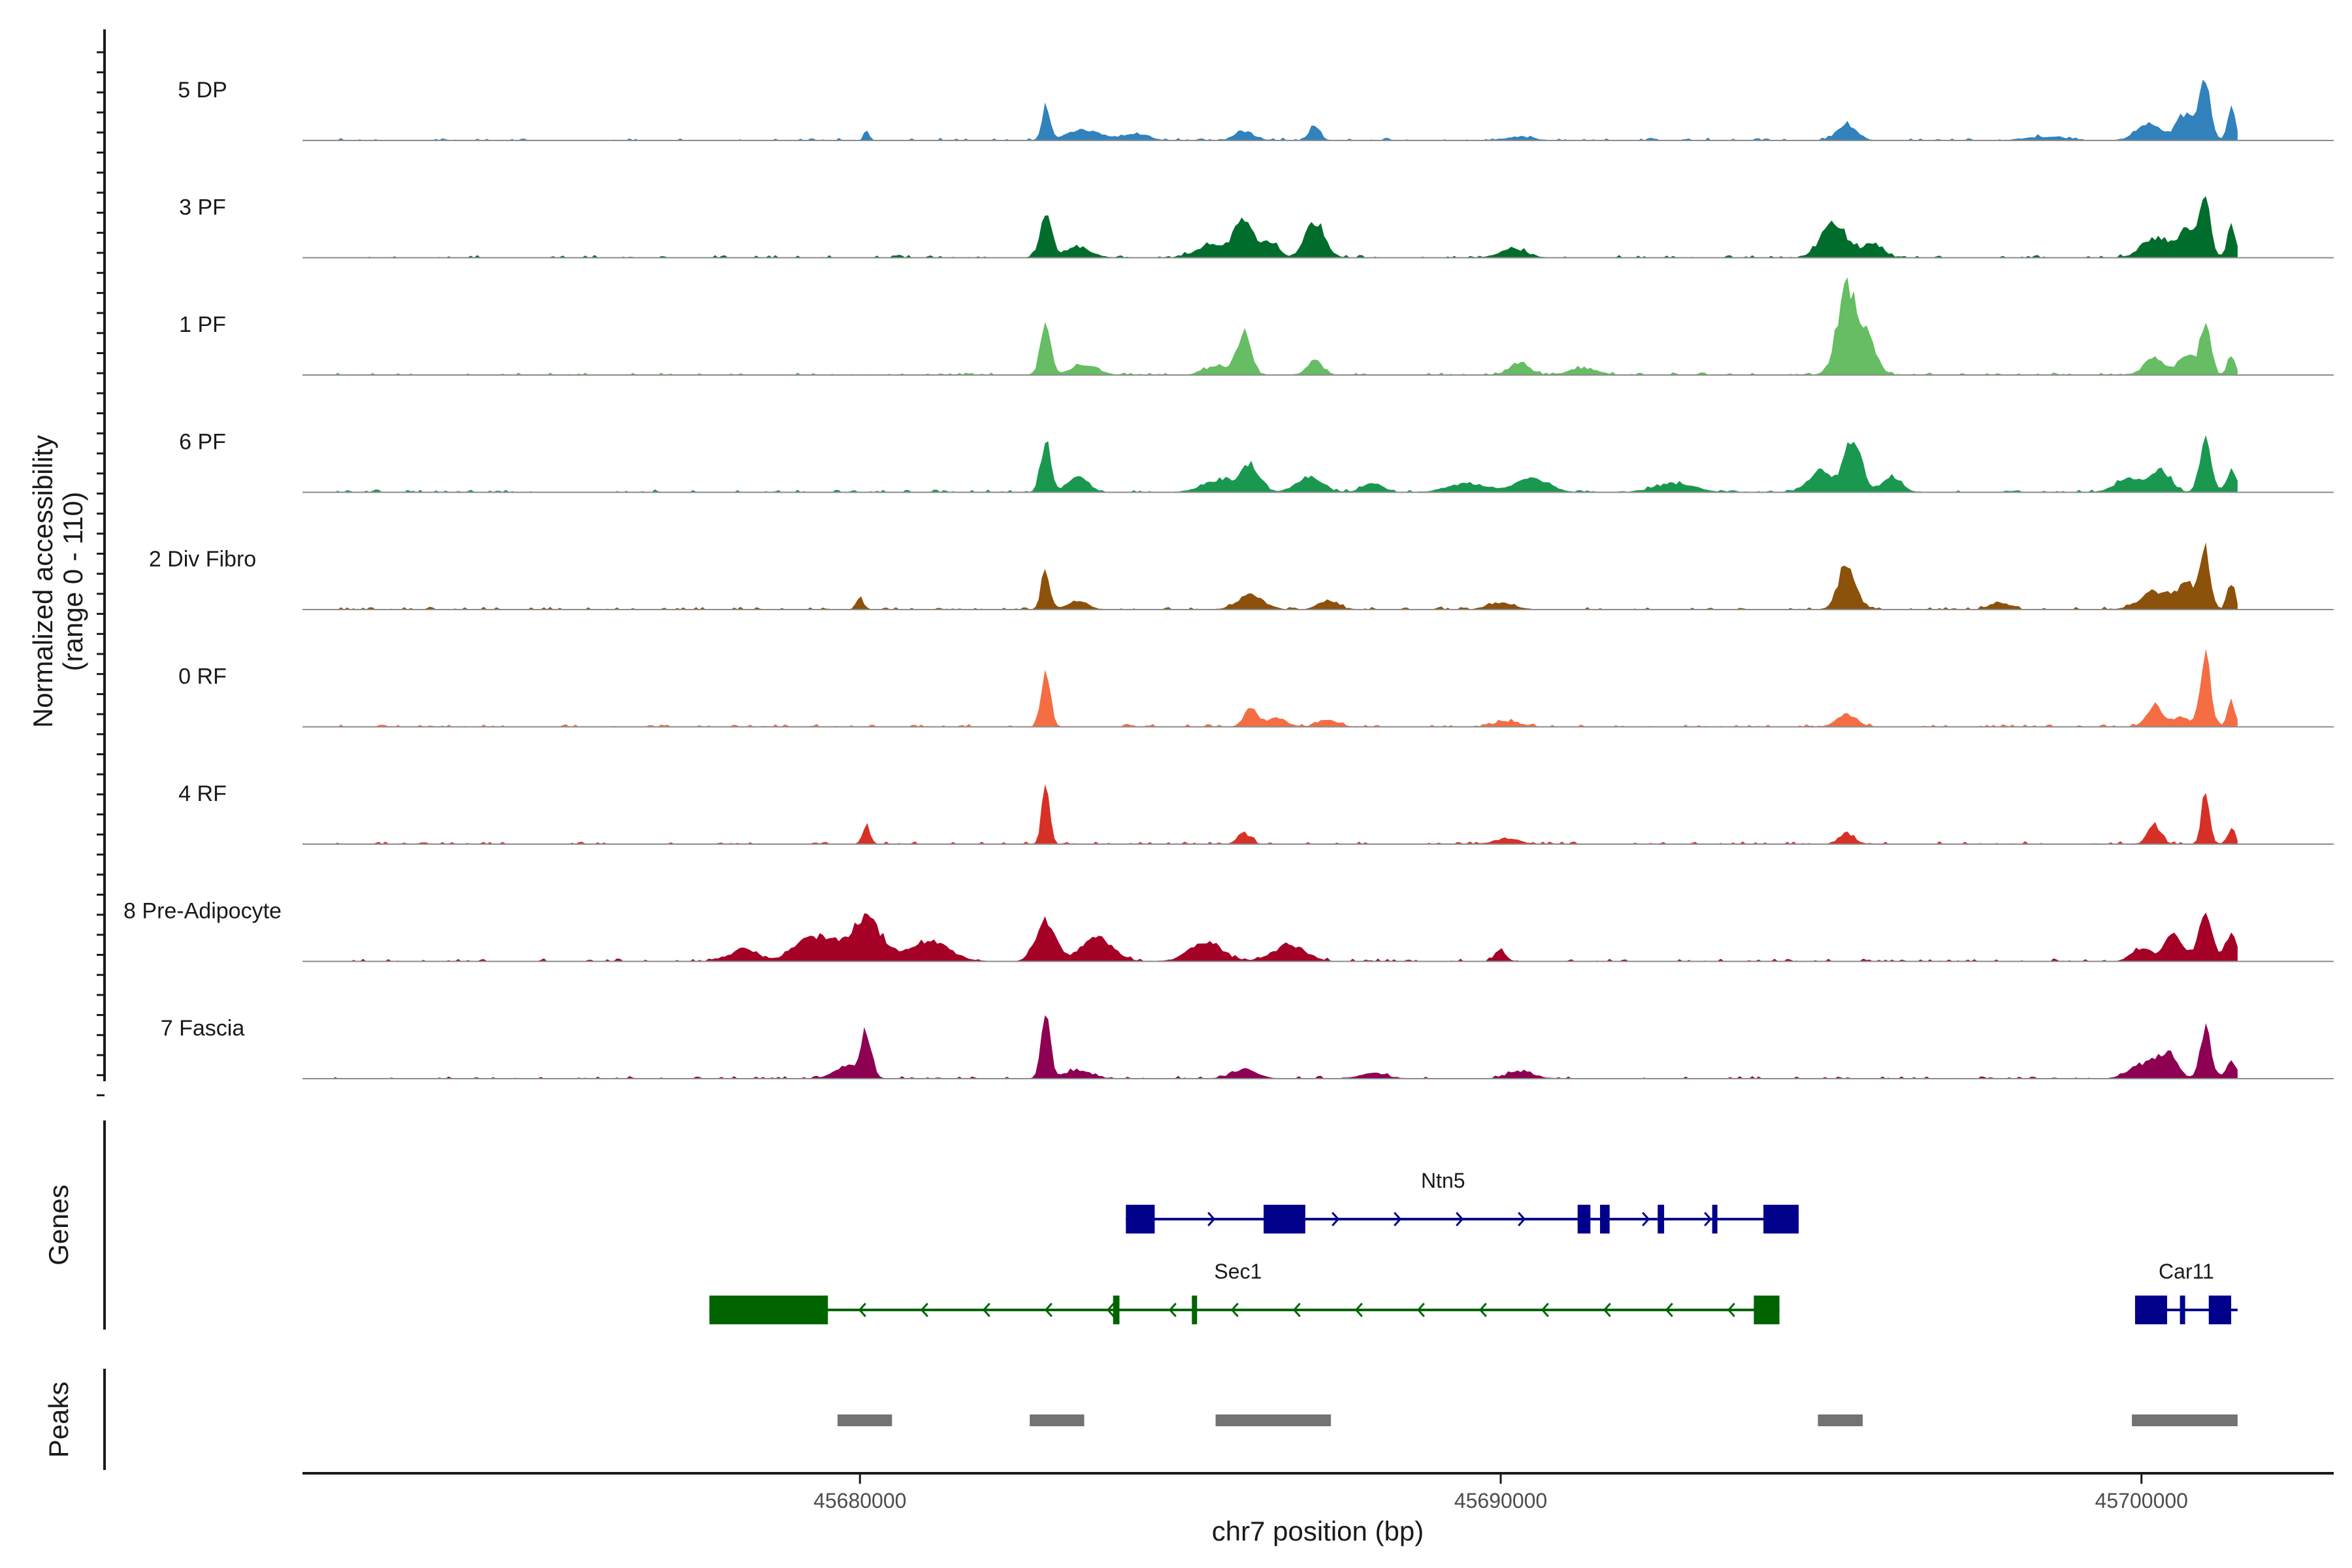 This screenshot has height=1568, width=2352. What do you see at coordinates (202, 559) in the screenshot?
I see `track-label: 2 Div Fibro` at bounding box center [202, 559].